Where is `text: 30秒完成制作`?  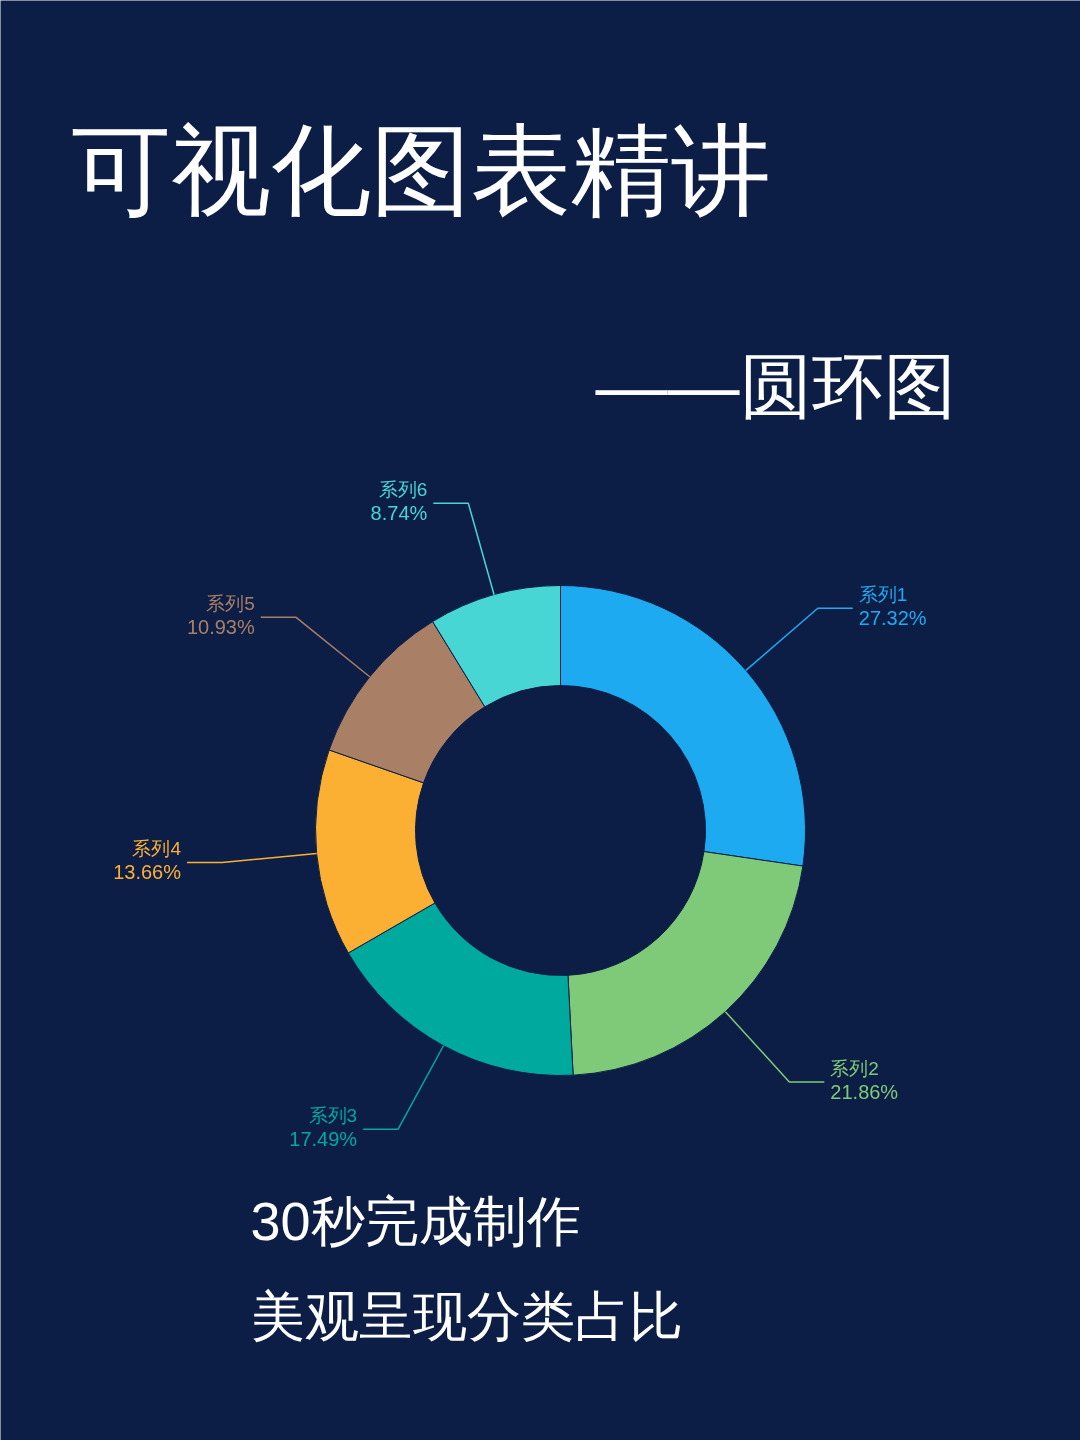
text: 30秒完成制作 is located at coordinates (415, 1220).